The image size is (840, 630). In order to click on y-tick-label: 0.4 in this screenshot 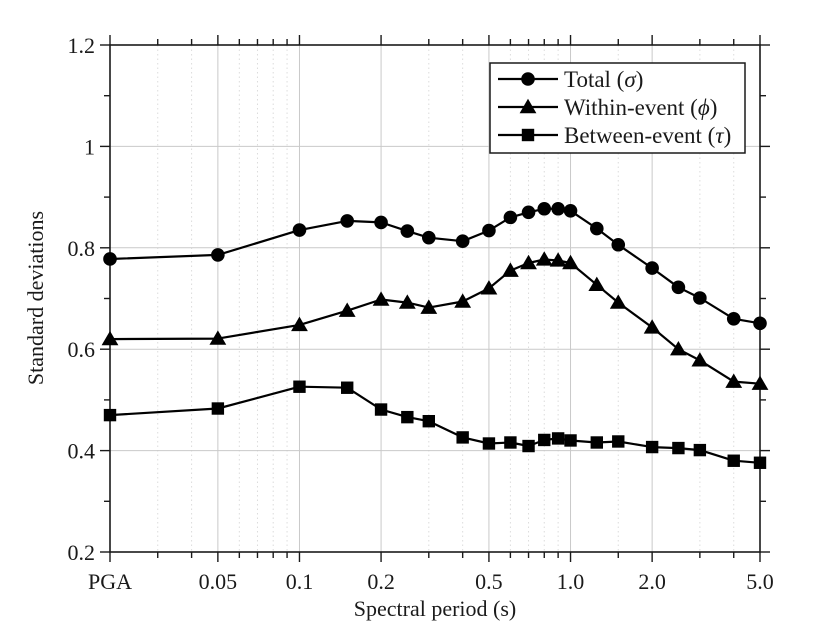, I will do `click(82, 451)`.